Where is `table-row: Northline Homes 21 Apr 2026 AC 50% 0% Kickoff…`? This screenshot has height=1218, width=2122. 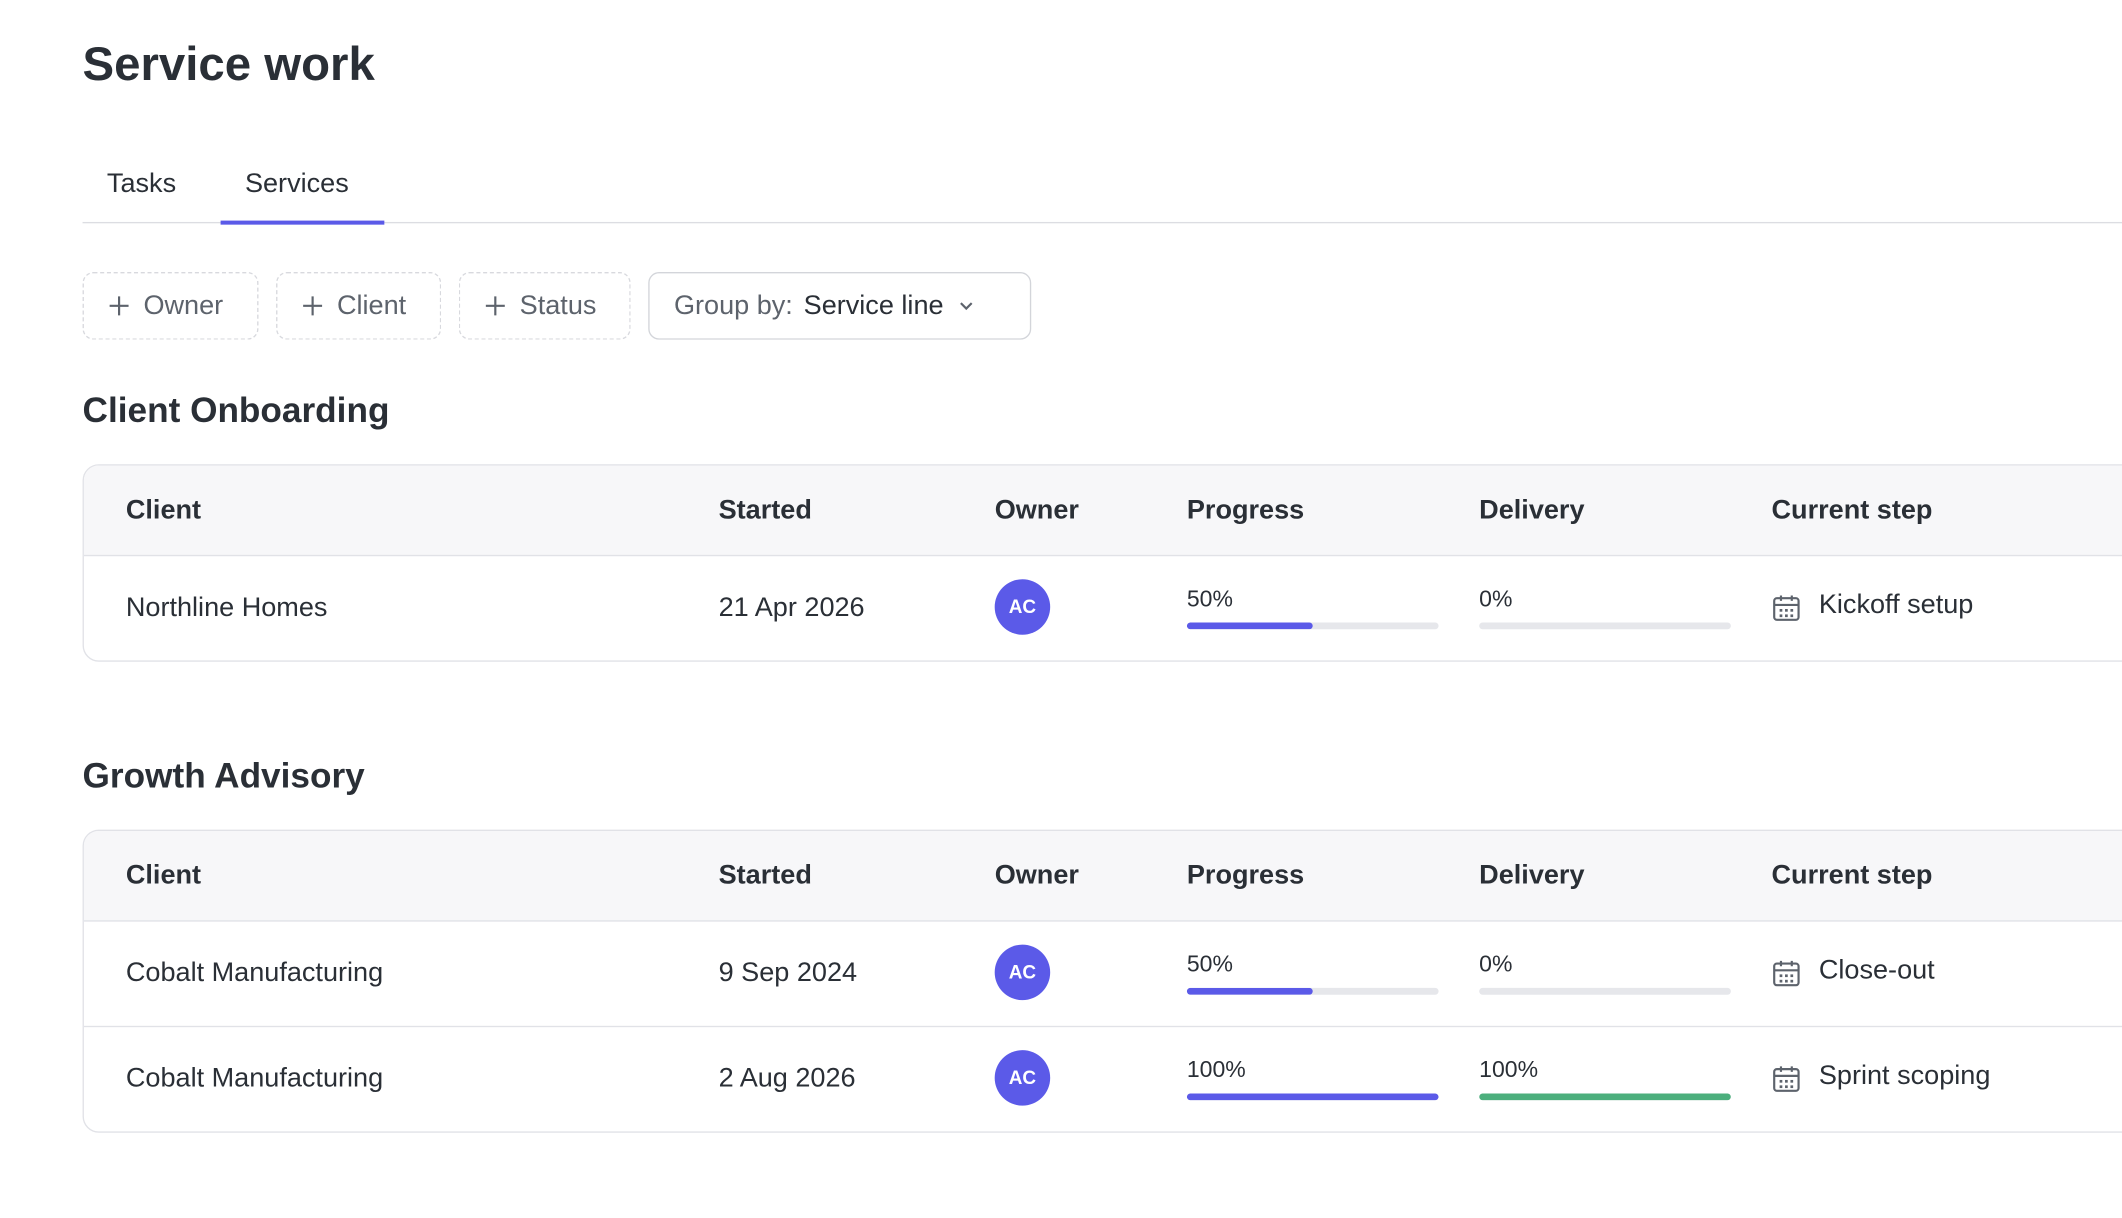 table-row: Northline Homes 21 Apr 2026 AC 50% 0% Kickoff… is located at coordinates (1103, 608).